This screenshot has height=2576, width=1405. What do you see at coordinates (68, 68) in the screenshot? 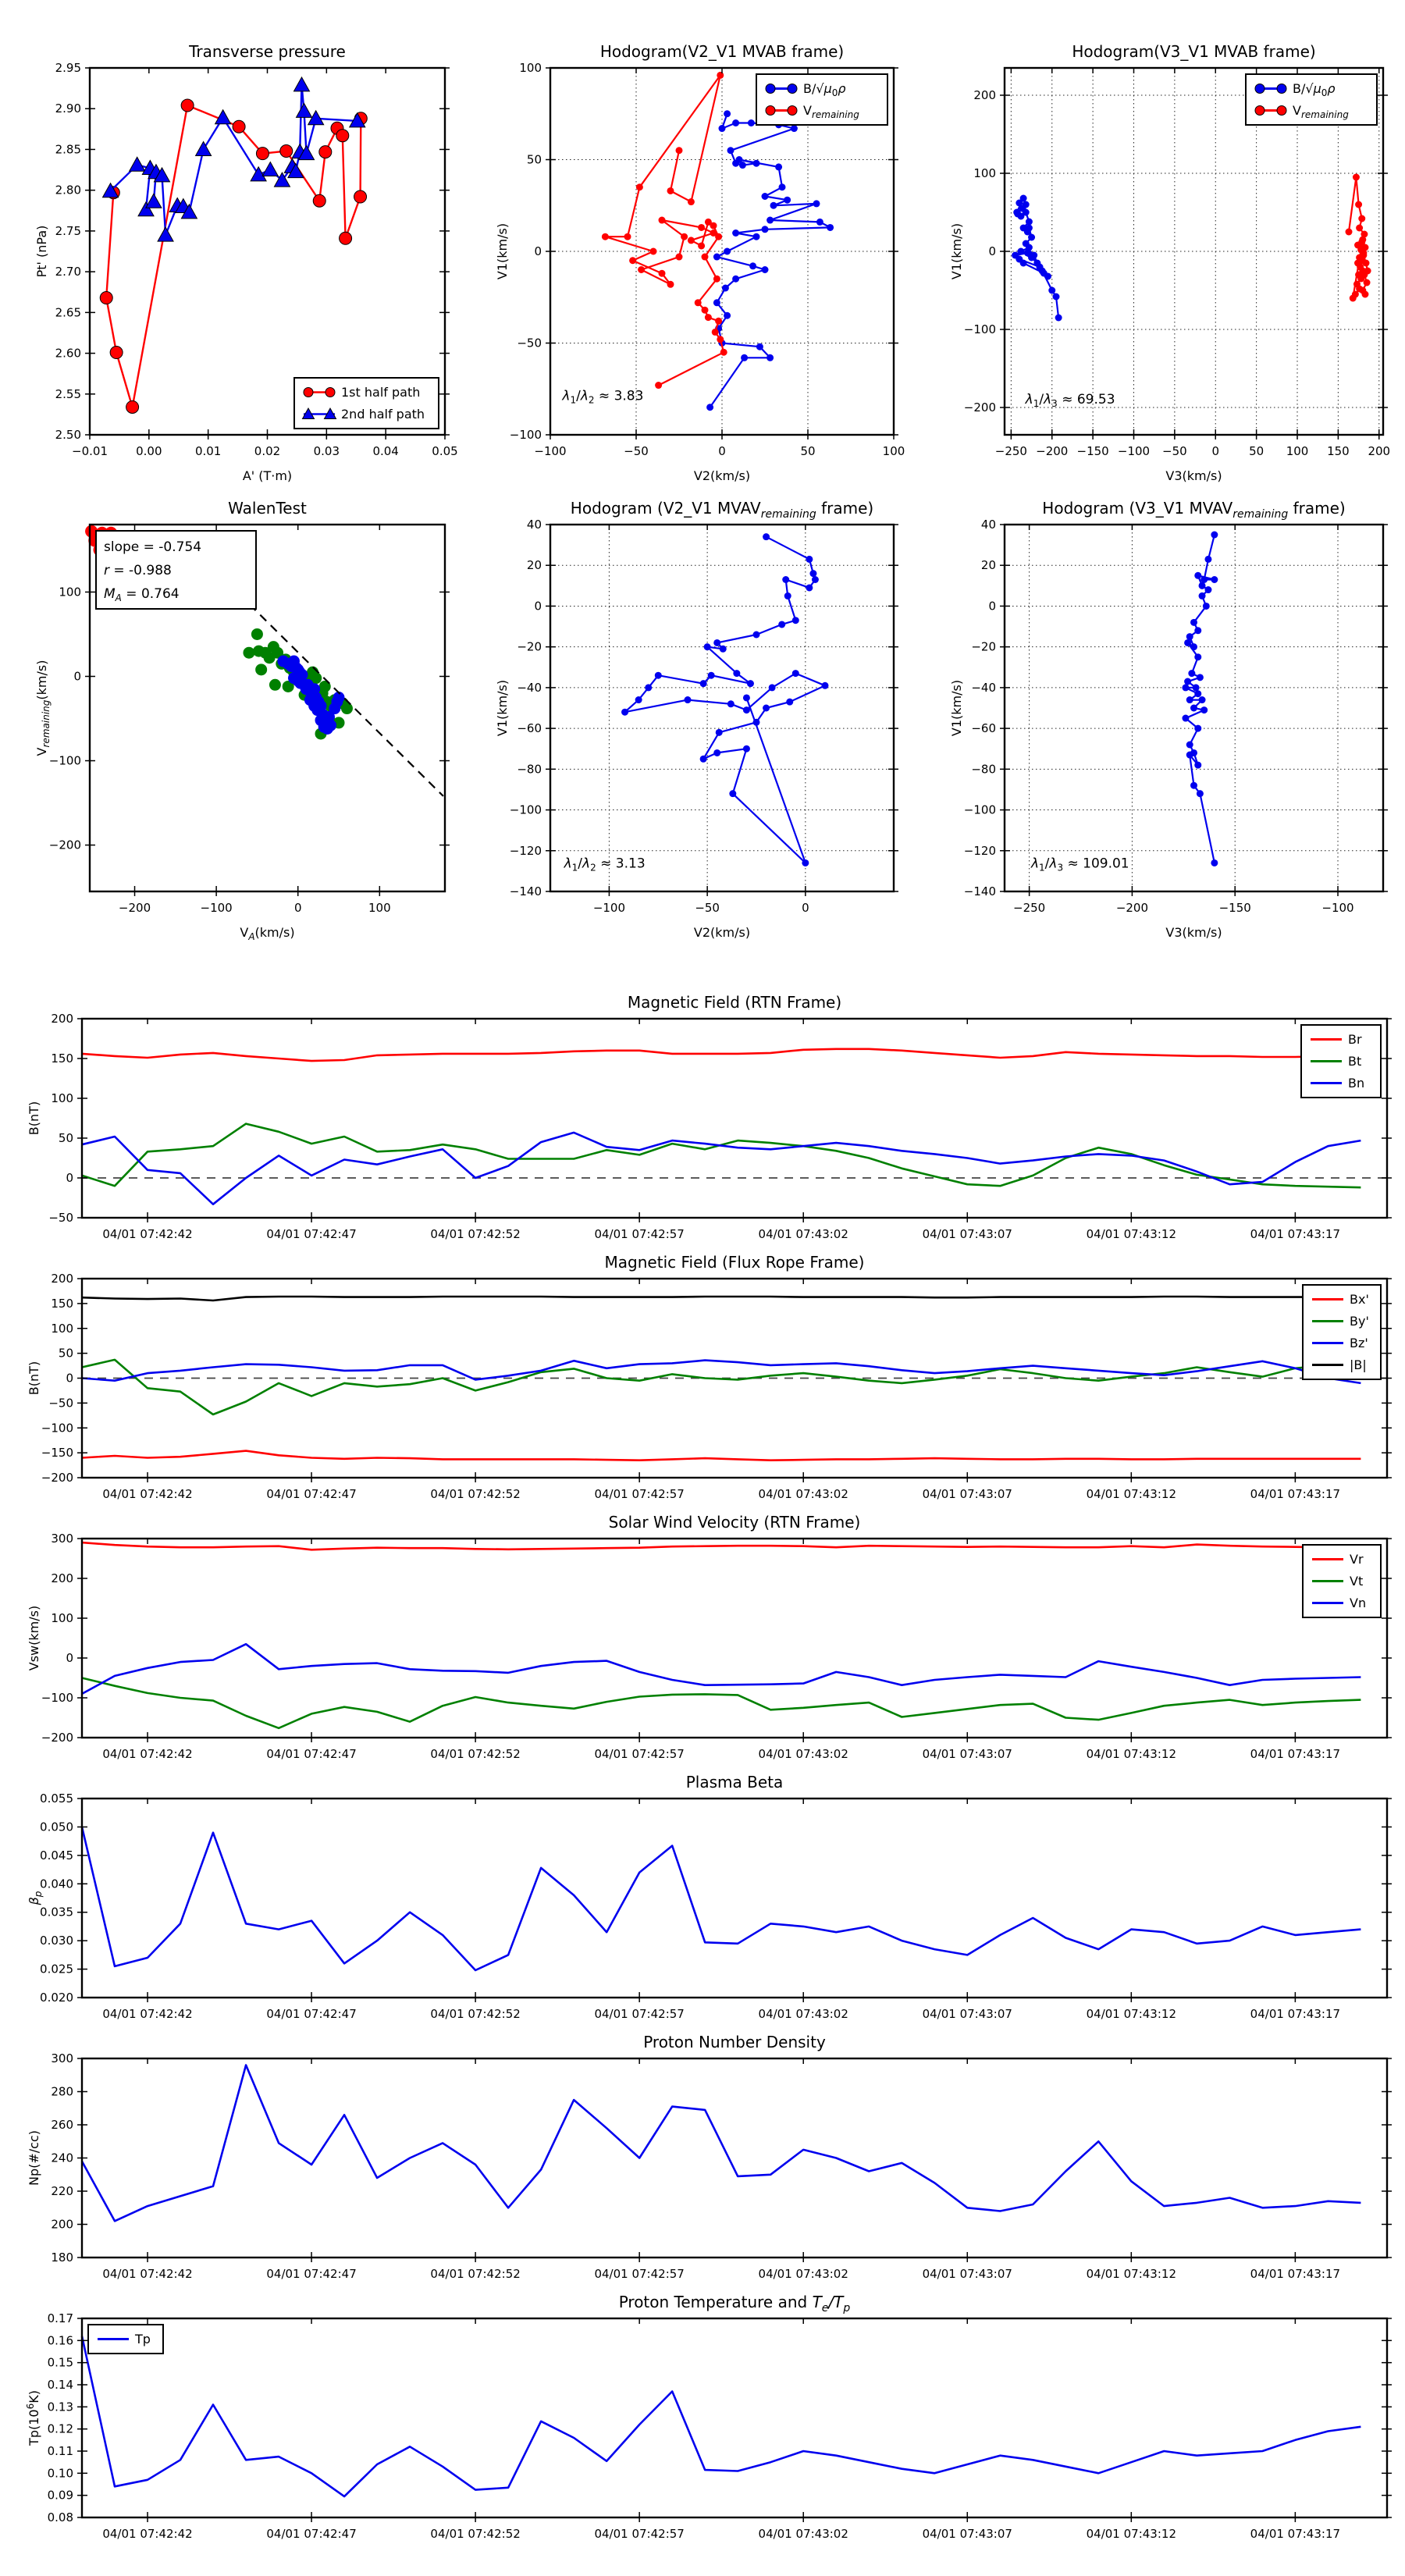
I see `svg-text: 2.95` at bounding box center [68, 68].